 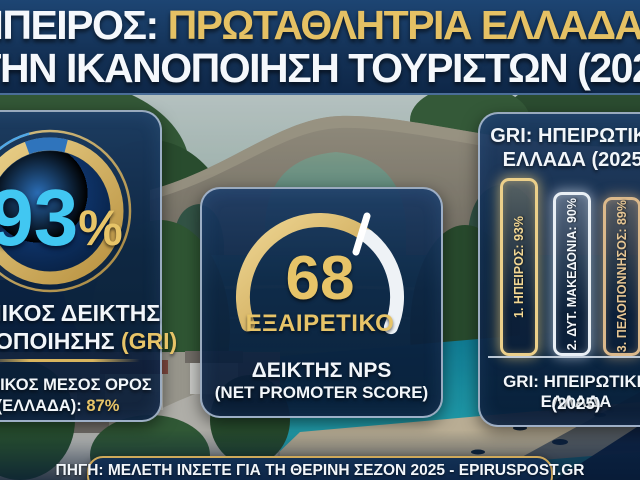 What do you see at coordinates (321, 392) in the screenshot?
I see `nps-label-line2: (NET PROMOTER SCORE)` at bounding box center [321, 392].